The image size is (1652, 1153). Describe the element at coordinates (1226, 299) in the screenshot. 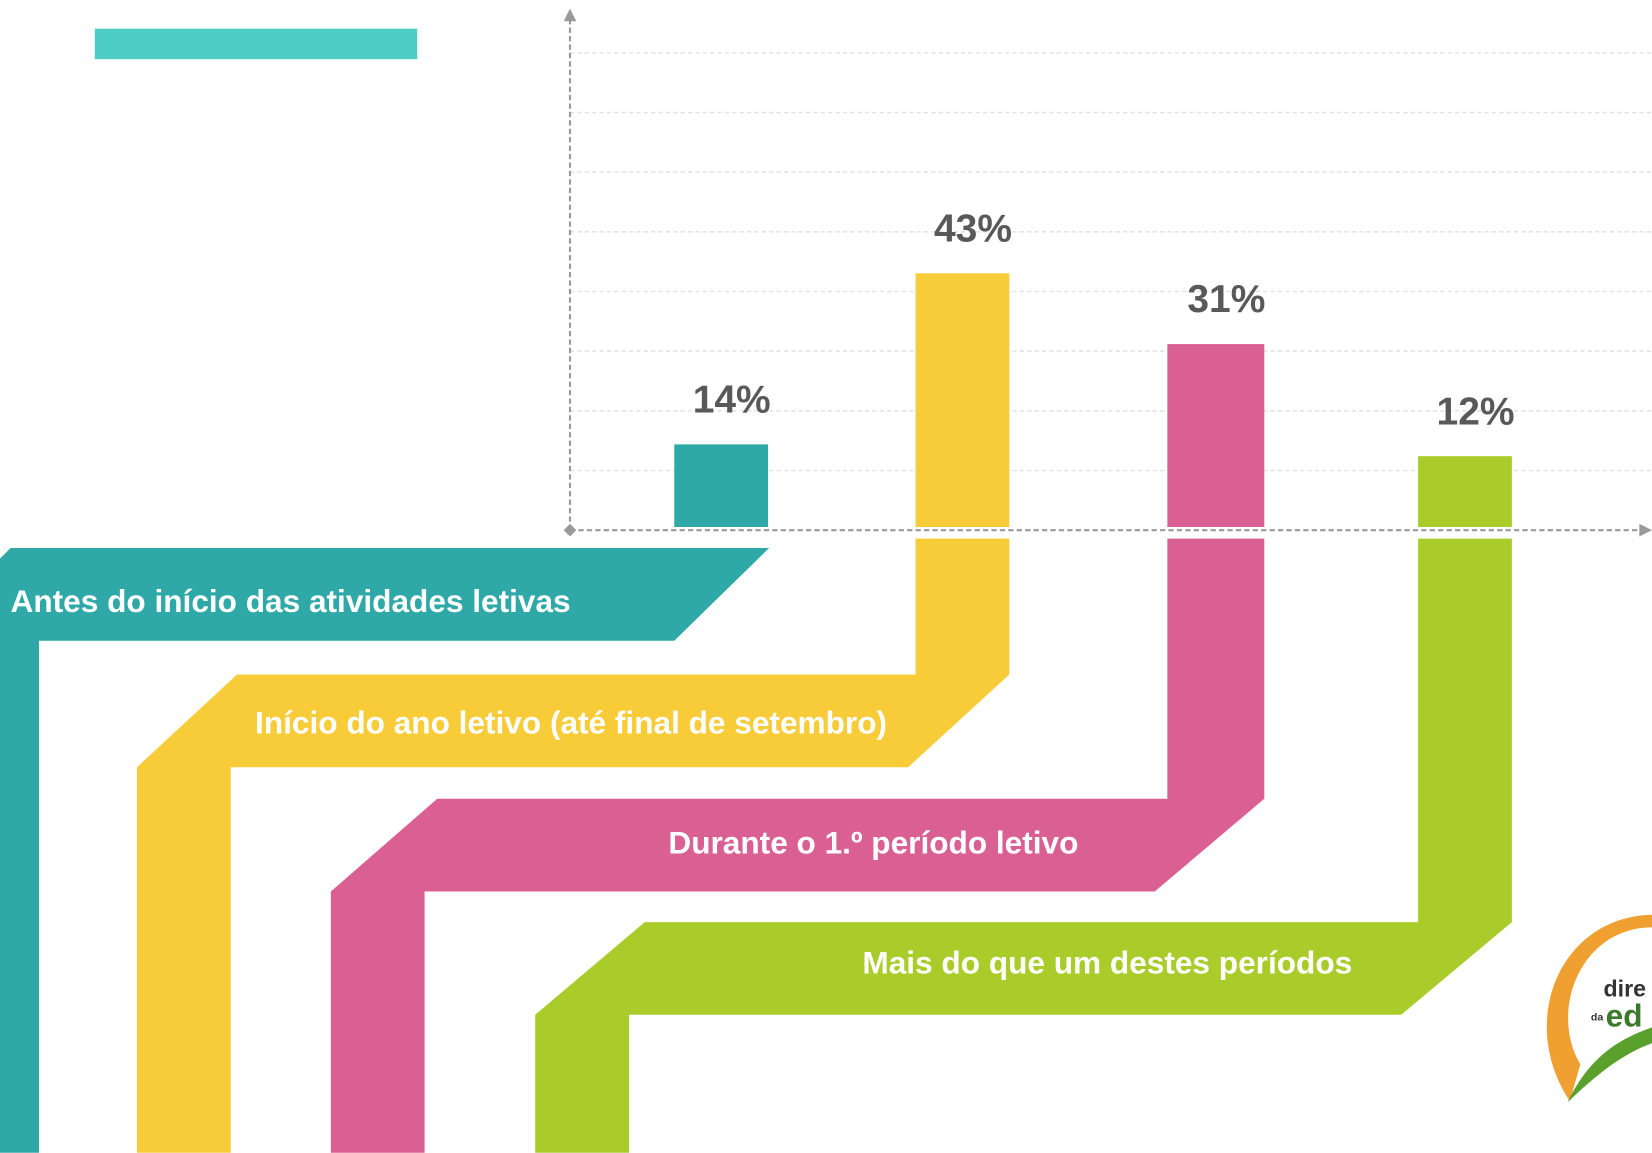

I see `value-label: 31%` at that location.